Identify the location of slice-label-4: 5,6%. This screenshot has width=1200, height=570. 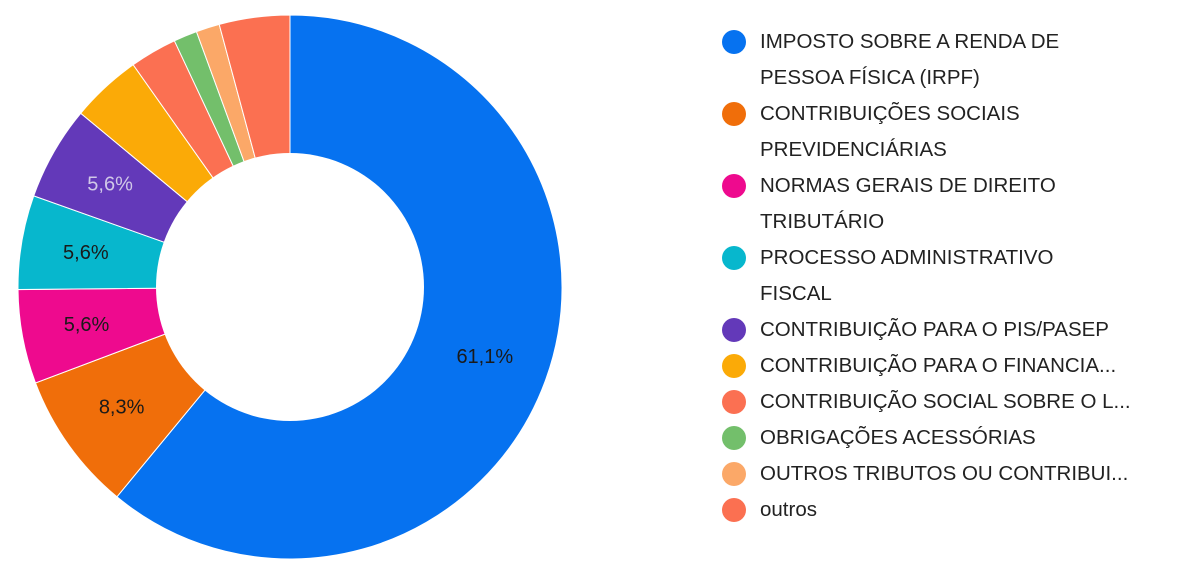
(110, 185).